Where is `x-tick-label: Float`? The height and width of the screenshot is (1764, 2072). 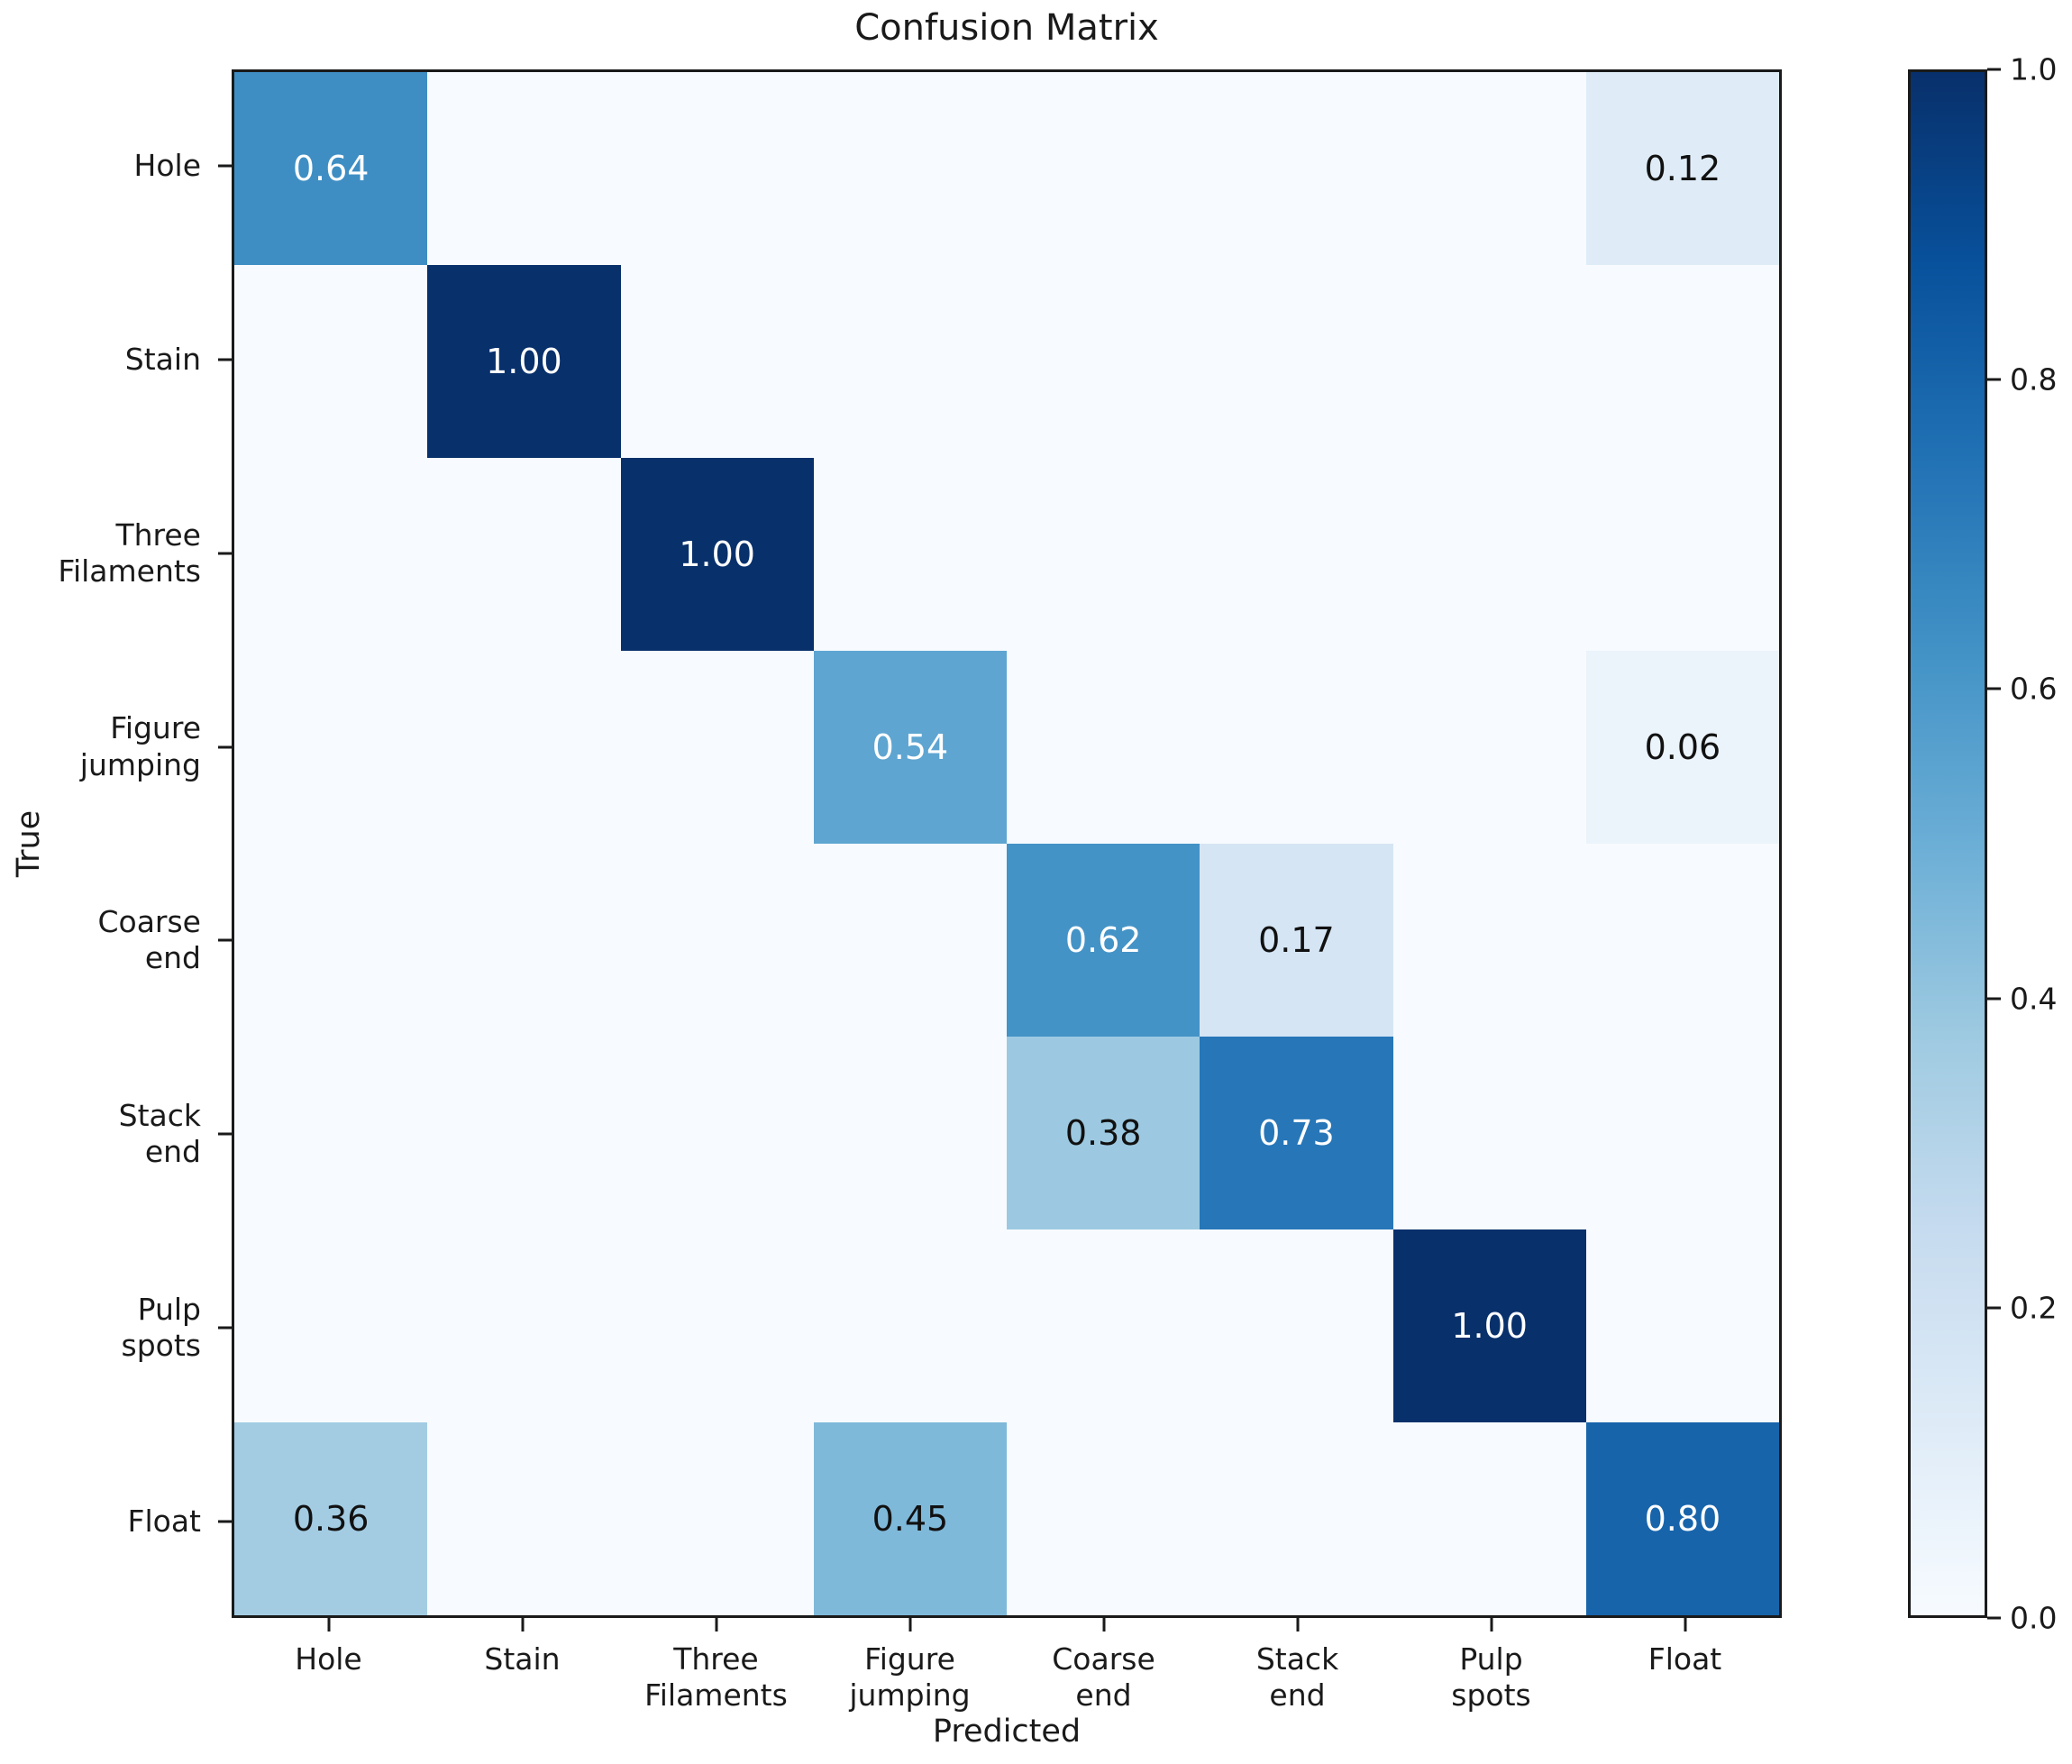
x-tick-label: Float is located at coordinates (1685, 1674).